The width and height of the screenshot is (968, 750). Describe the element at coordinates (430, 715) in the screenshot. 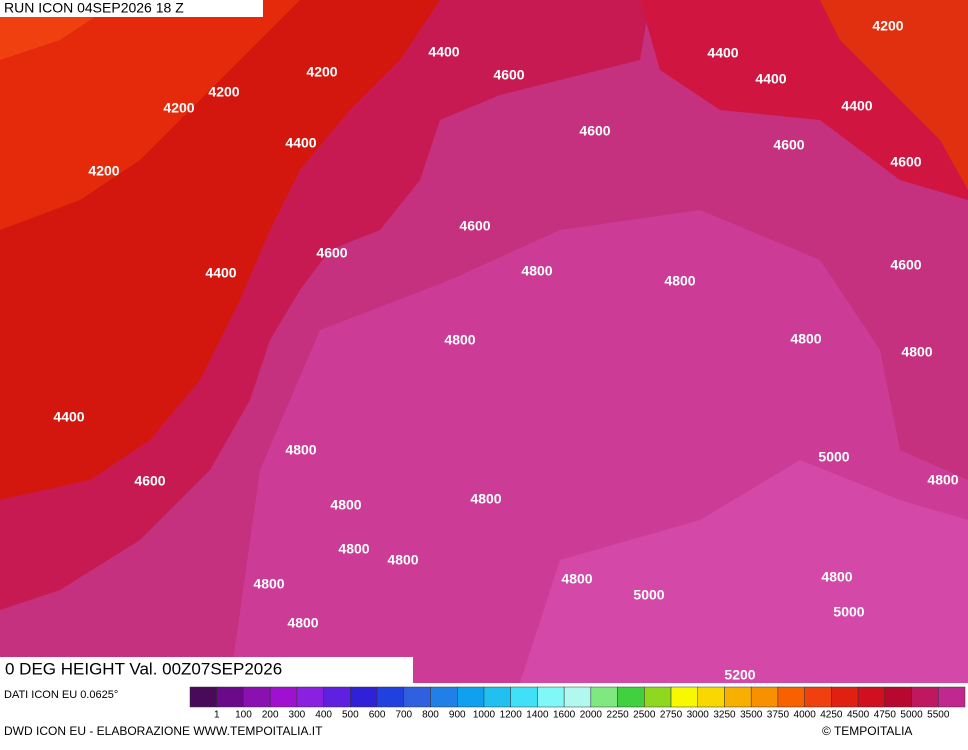

I see `legend-label: 800` at that location.